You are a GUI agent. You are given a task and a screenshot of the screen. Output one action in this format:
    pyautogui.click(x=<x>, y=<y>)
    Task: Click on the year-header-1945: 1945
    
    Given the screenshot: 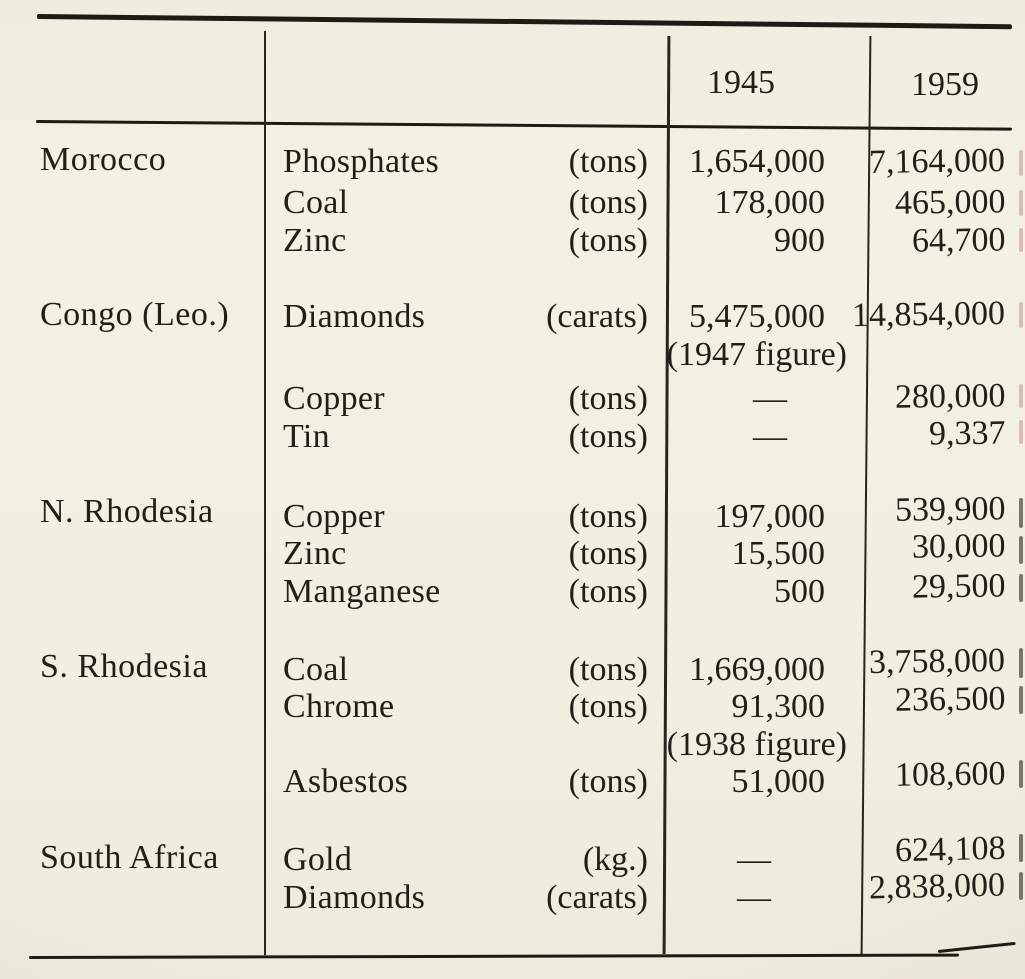 What is the action you would take?
    pyautogui.click(x=741, y=82)
    